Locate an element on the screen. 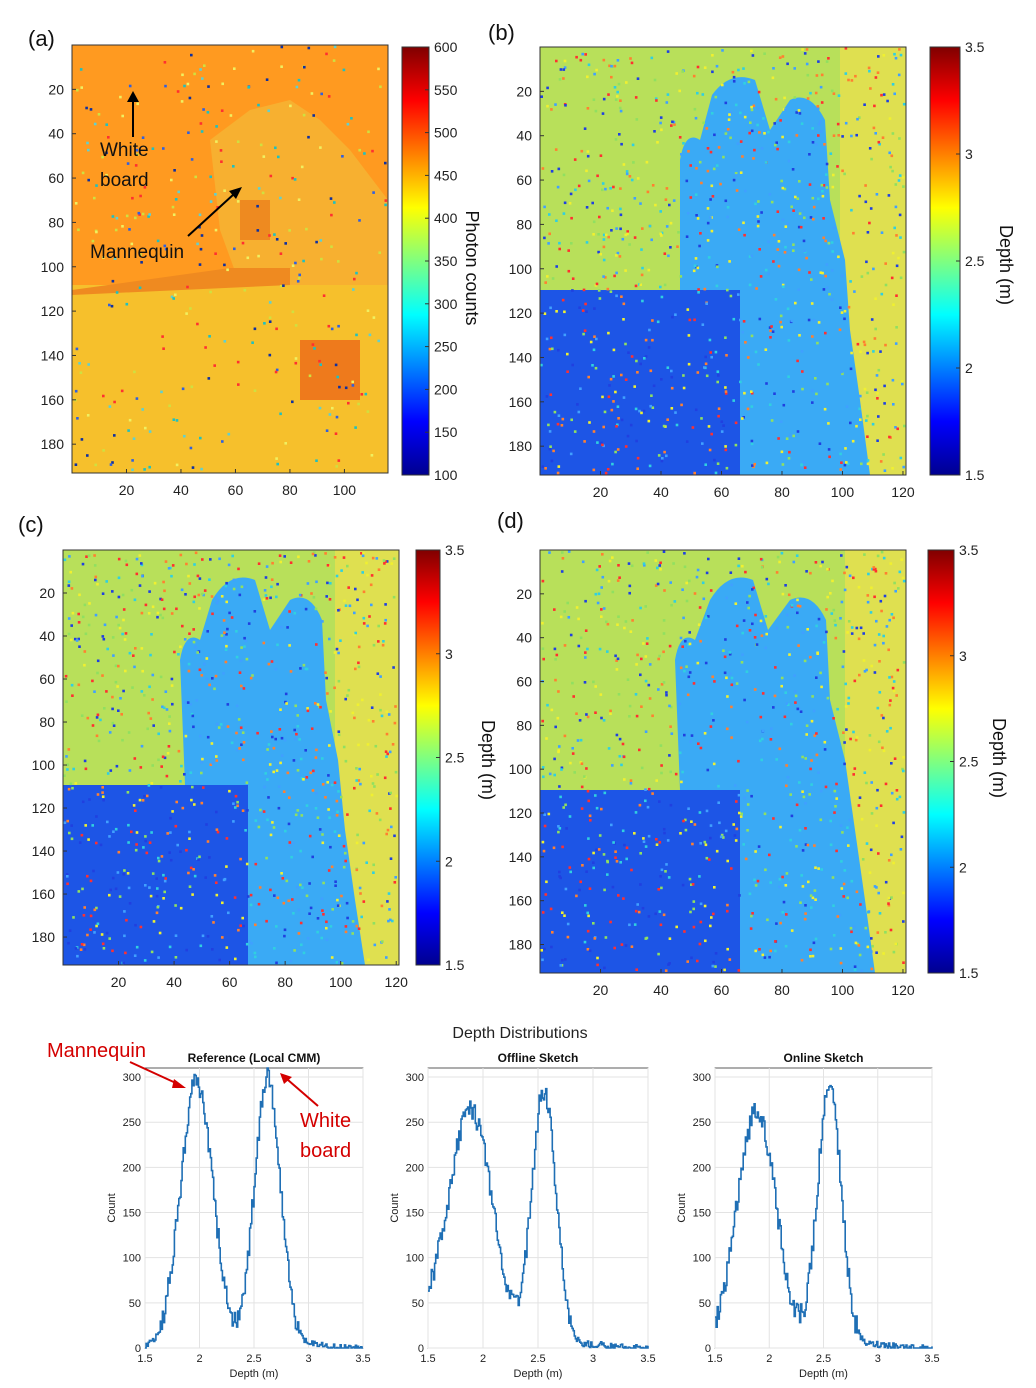  x-tick-label: 100 is located at coordinates (843, 990).